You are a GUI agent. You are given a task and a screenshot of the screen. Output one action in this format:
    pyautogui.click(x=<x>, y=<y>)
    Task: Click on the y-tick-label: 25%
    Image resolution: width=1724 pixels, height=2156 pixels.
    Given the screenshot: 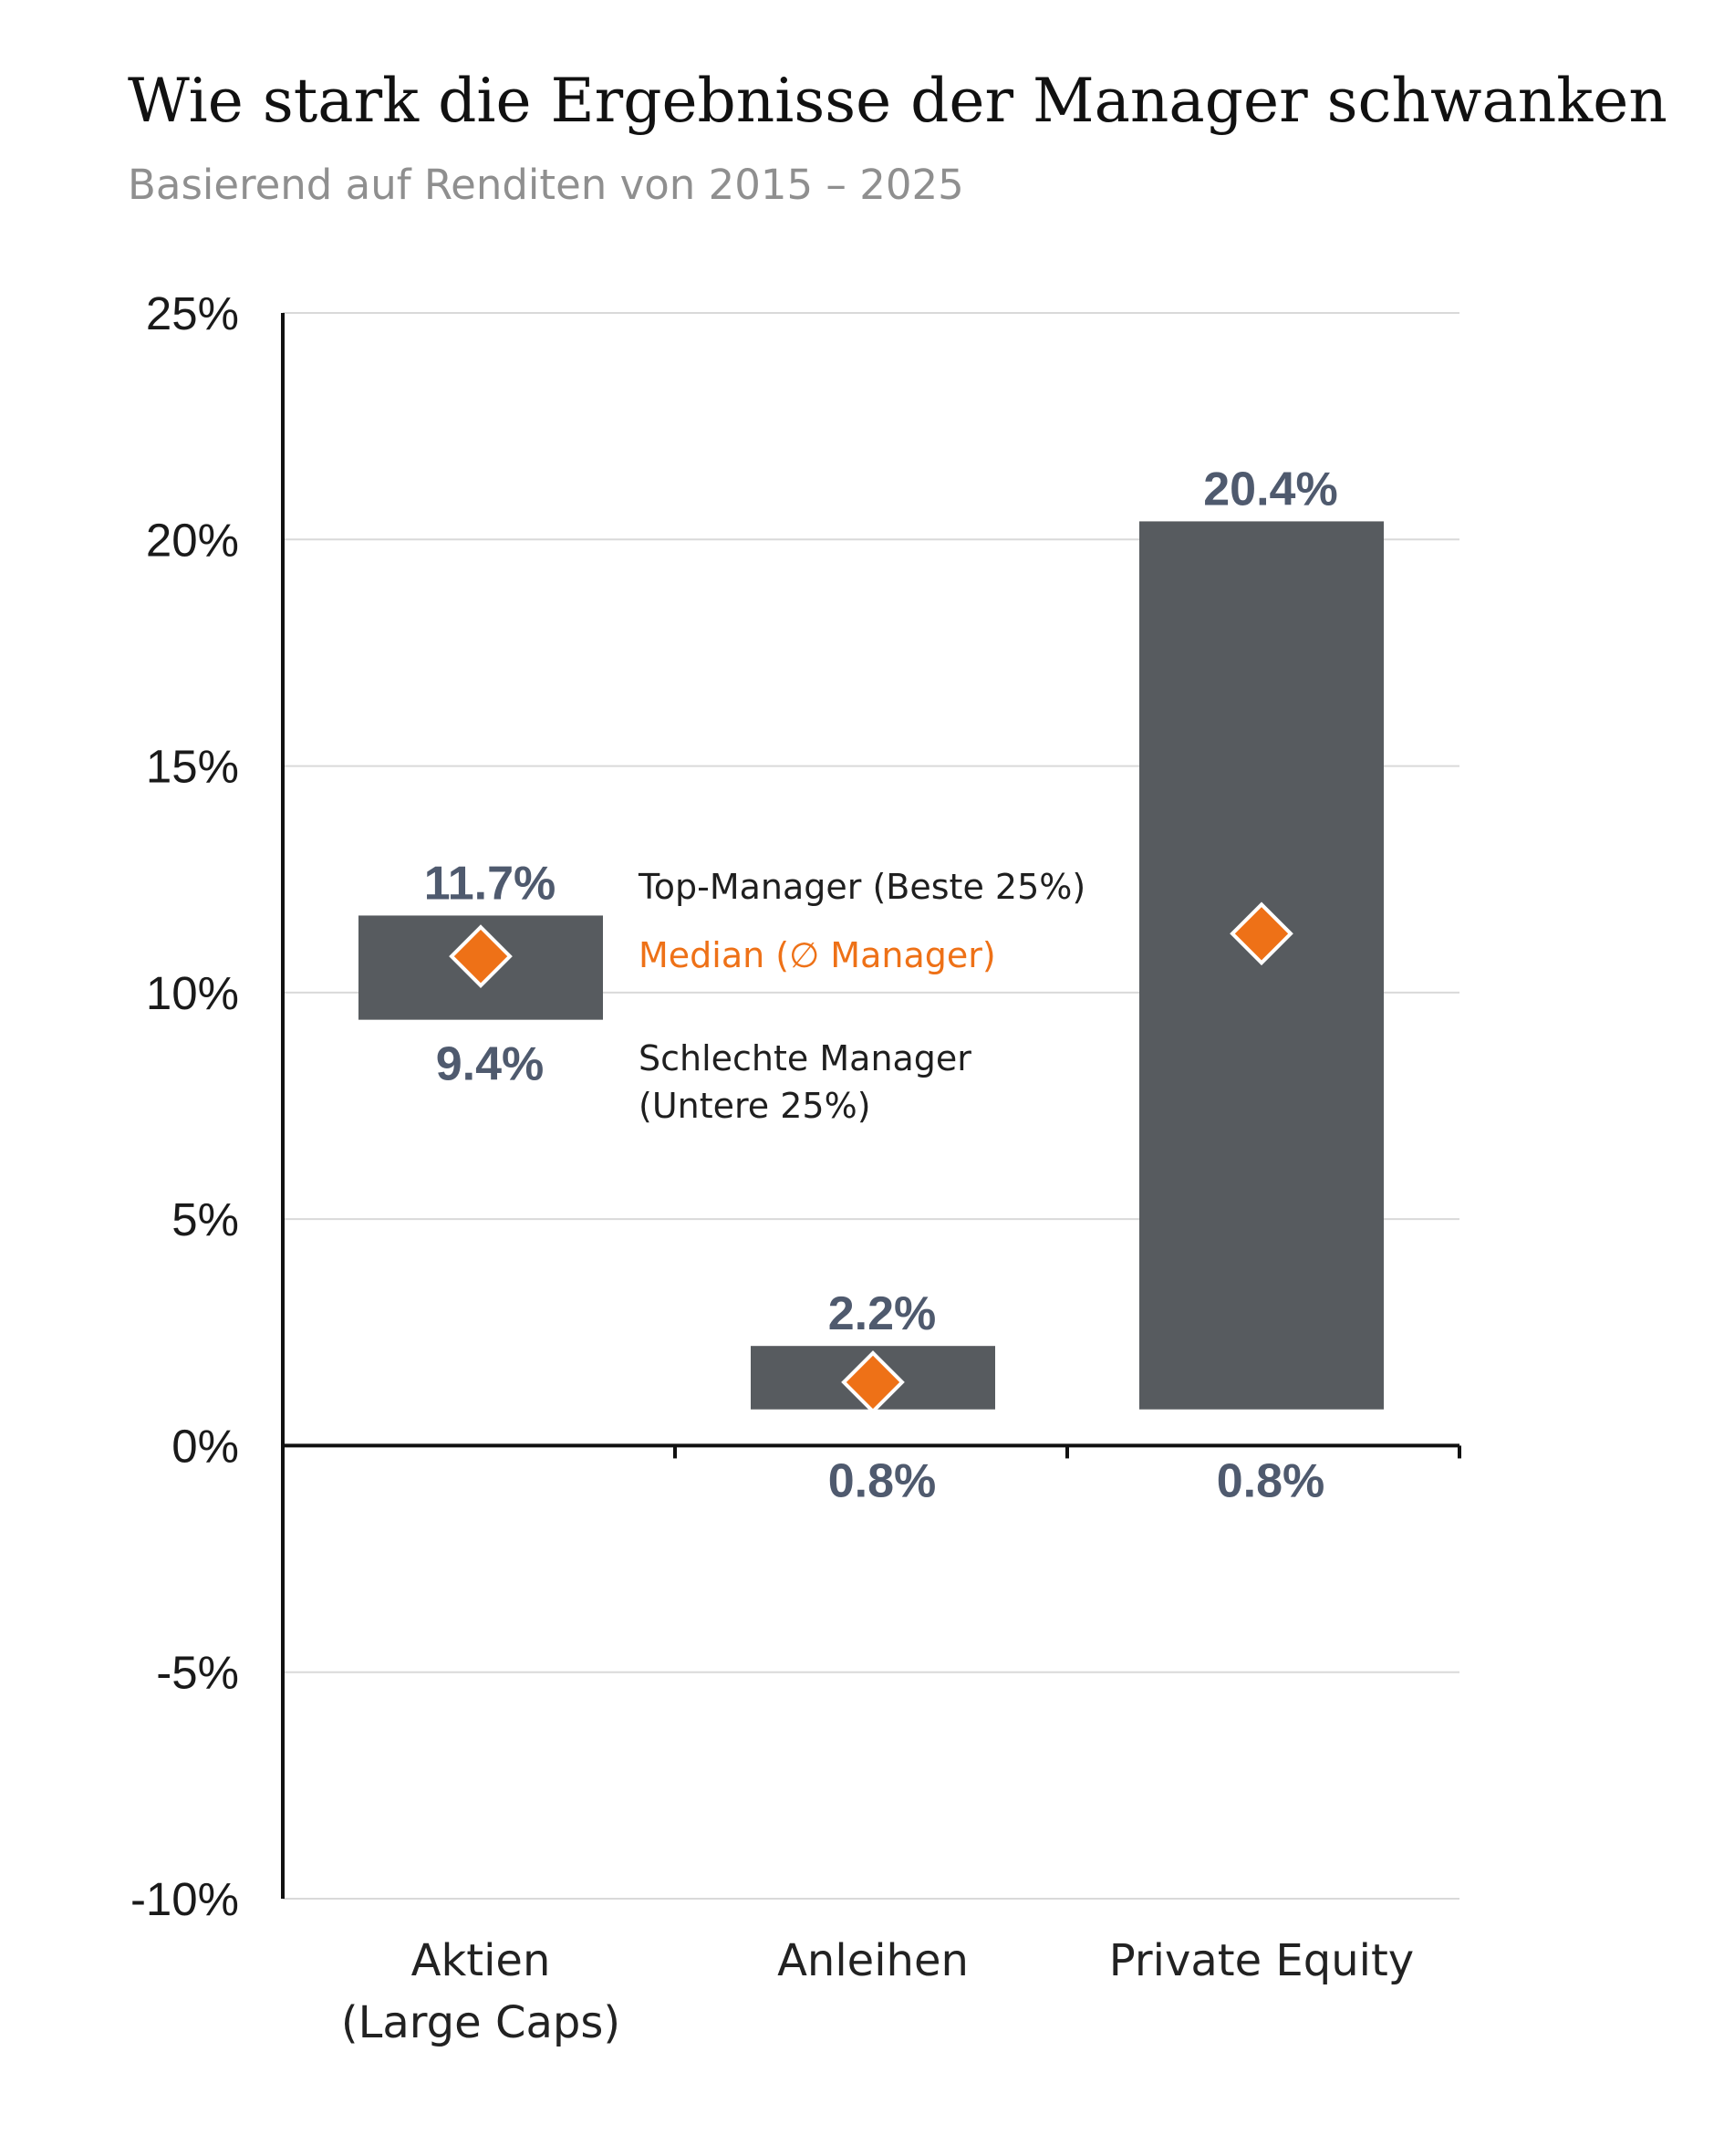 What is the action you would take?
    pyautogui.click(x=192, y=313)
    